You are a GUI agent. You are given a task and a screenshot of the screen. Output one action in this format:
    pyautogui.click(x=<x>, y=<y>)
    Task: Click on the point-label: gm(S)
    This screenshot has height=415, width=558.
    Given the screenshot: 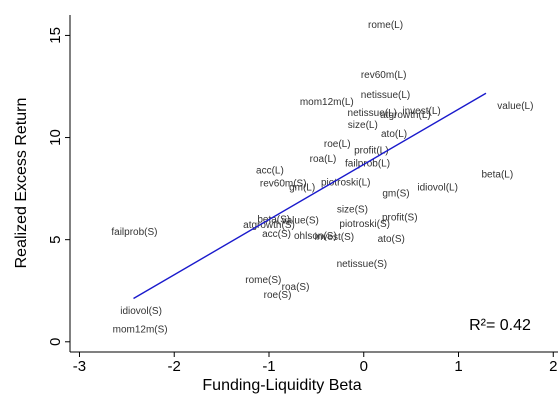 What is the action you would take?
    pyautogui.click(x=395, y=194)
    